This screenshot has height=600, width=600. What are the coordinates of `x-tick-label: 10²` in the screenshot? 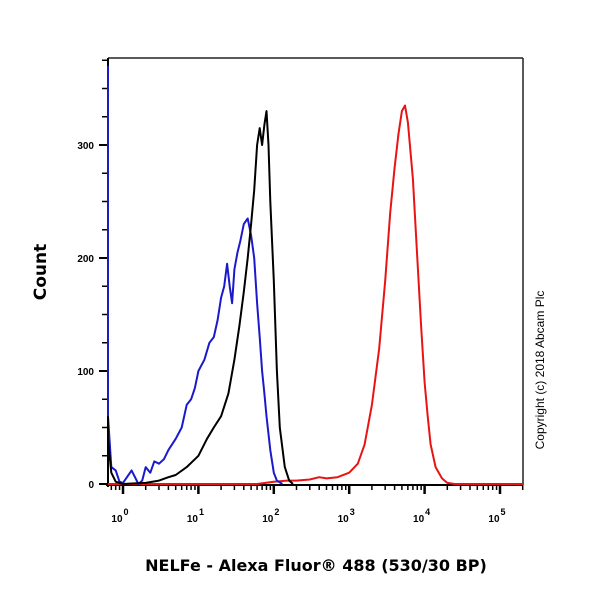 It's located at (270, 516).